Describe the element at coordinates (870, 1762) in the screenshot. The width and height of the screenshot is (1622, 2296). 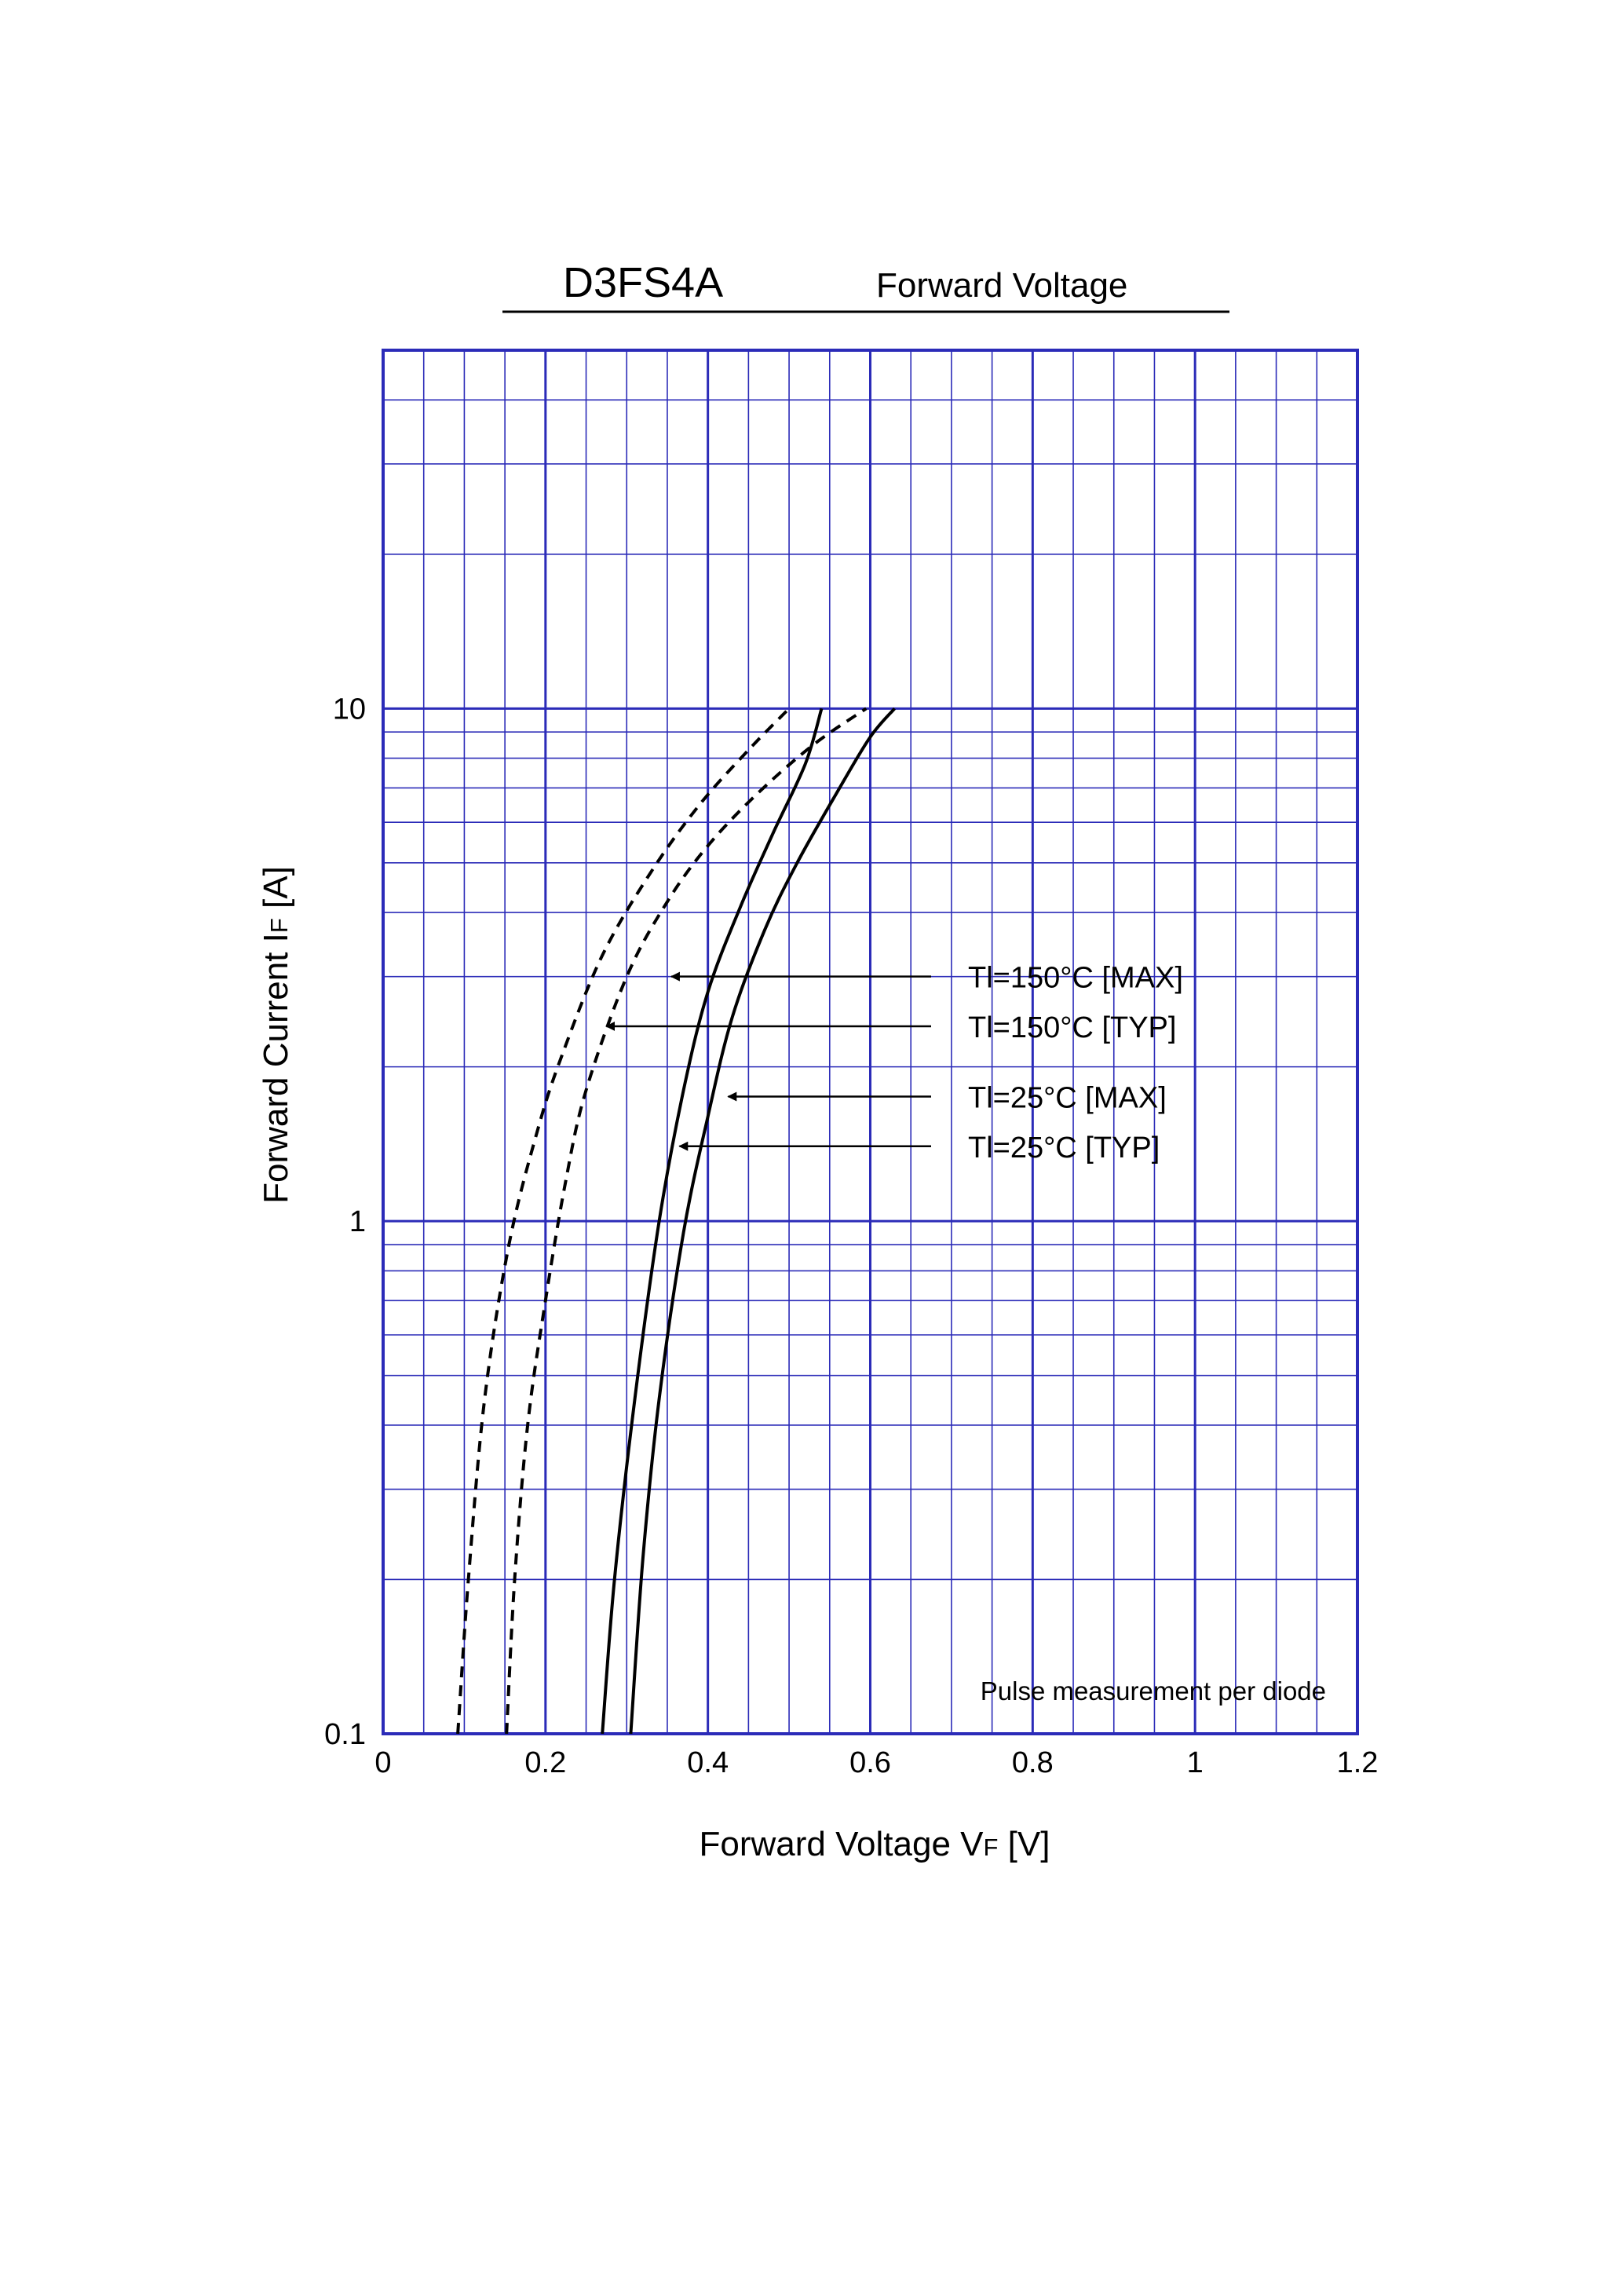
I see `x-tick-label: 0.6` at that location.